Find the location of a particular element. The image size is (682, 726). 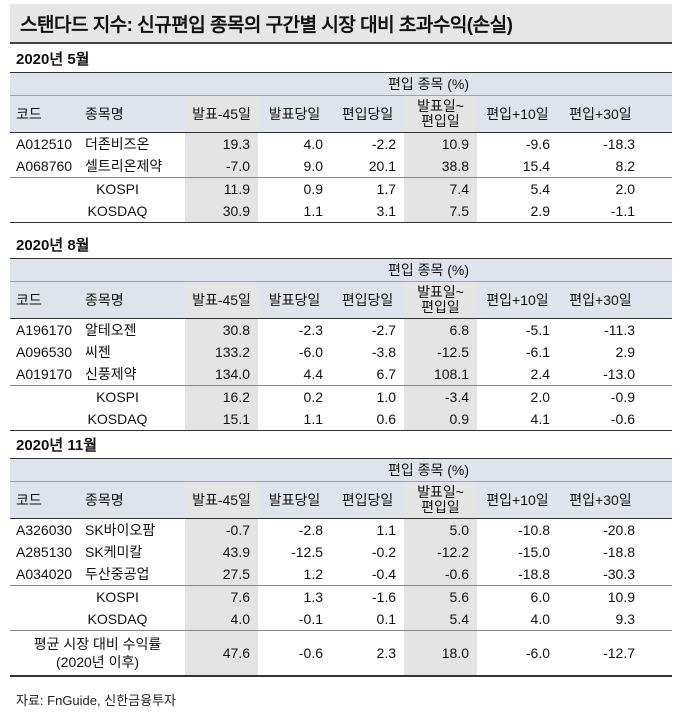

value-cell: 1.7 is located at coordinates (386, 189).